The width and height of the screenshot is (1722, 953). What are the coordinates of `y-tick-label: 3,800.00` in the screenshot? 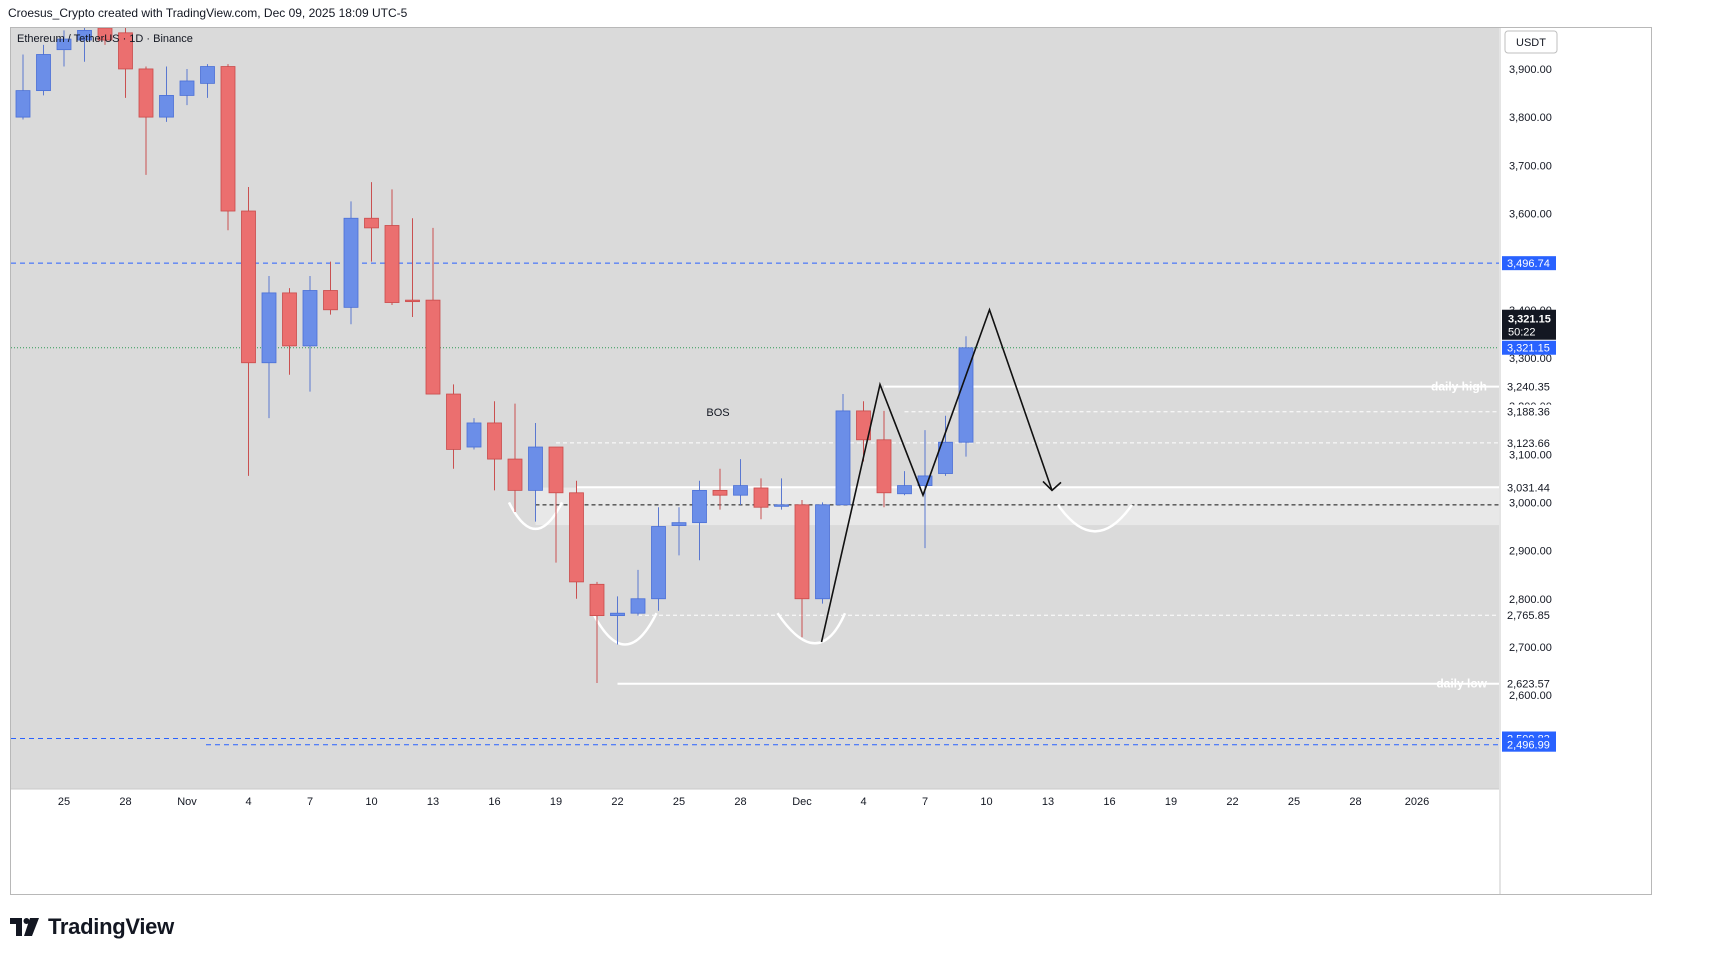 It's located at (1530, 118).